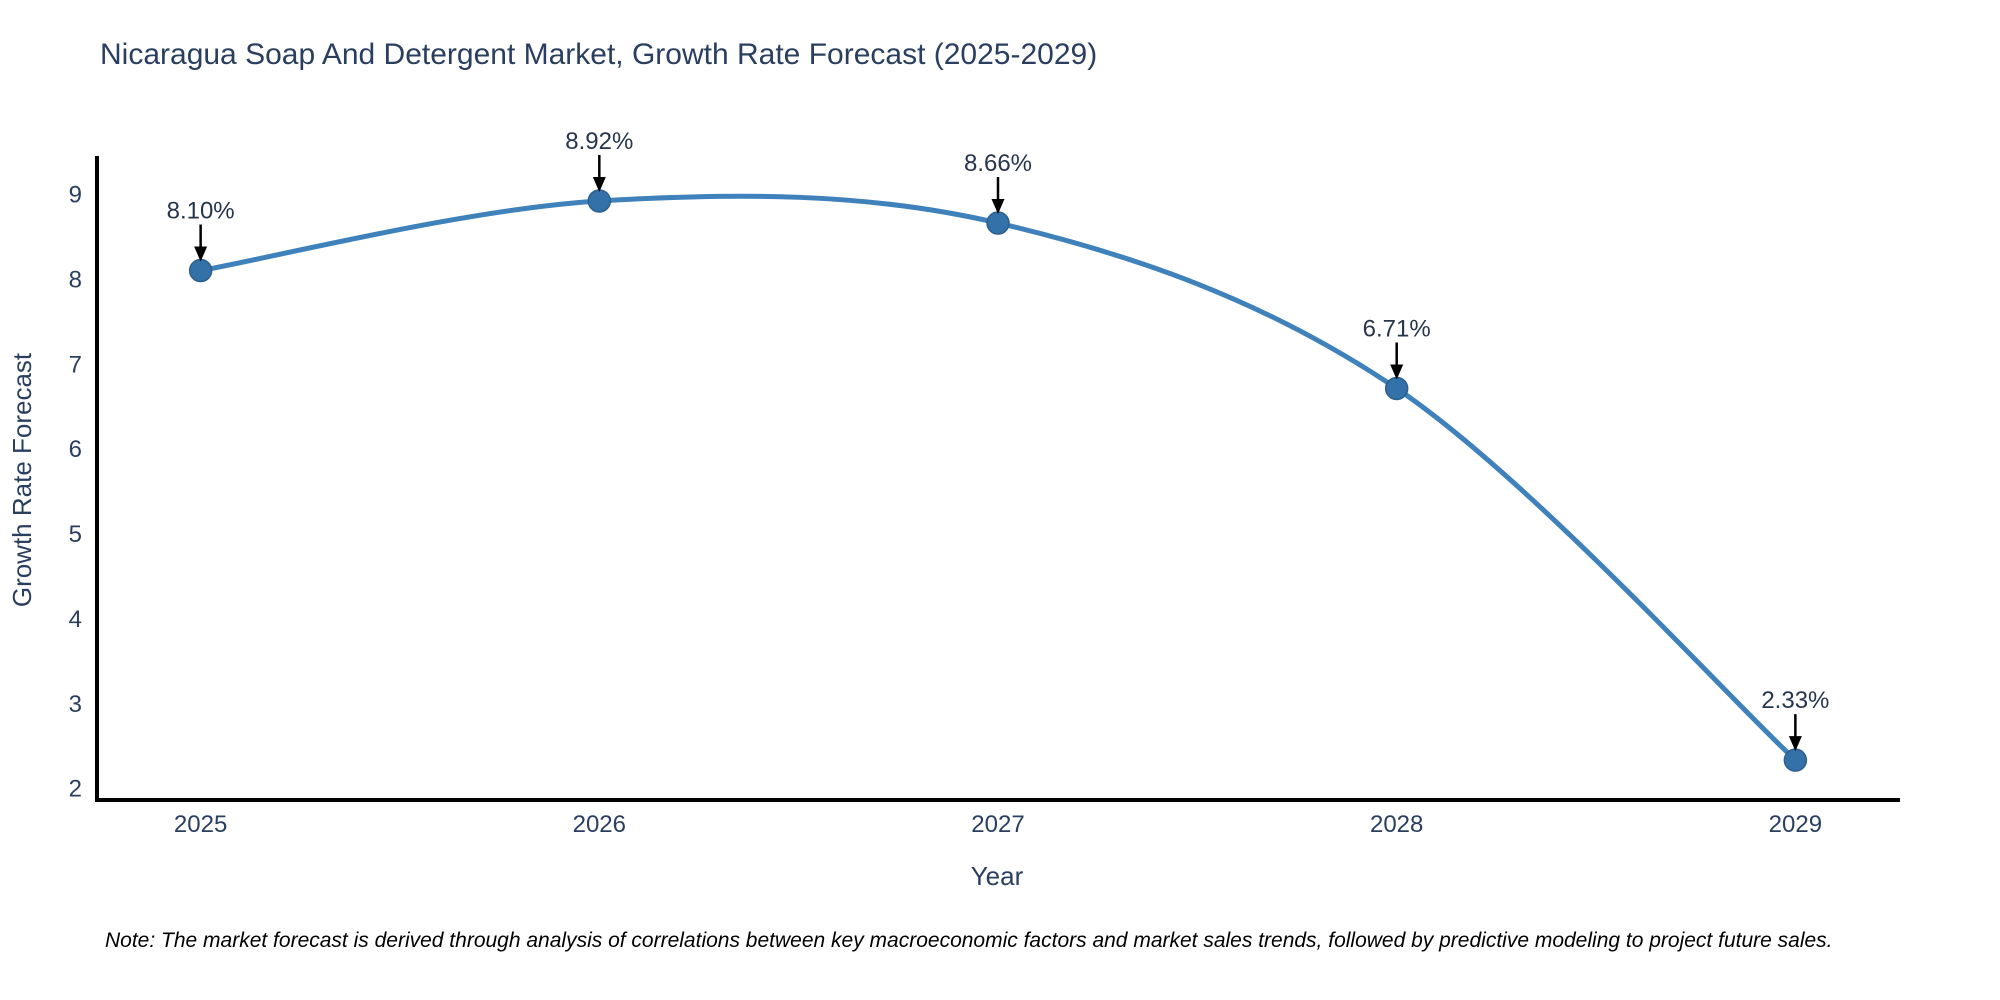  I want to click on x-tick-label: 2029, so click(1795, 824).